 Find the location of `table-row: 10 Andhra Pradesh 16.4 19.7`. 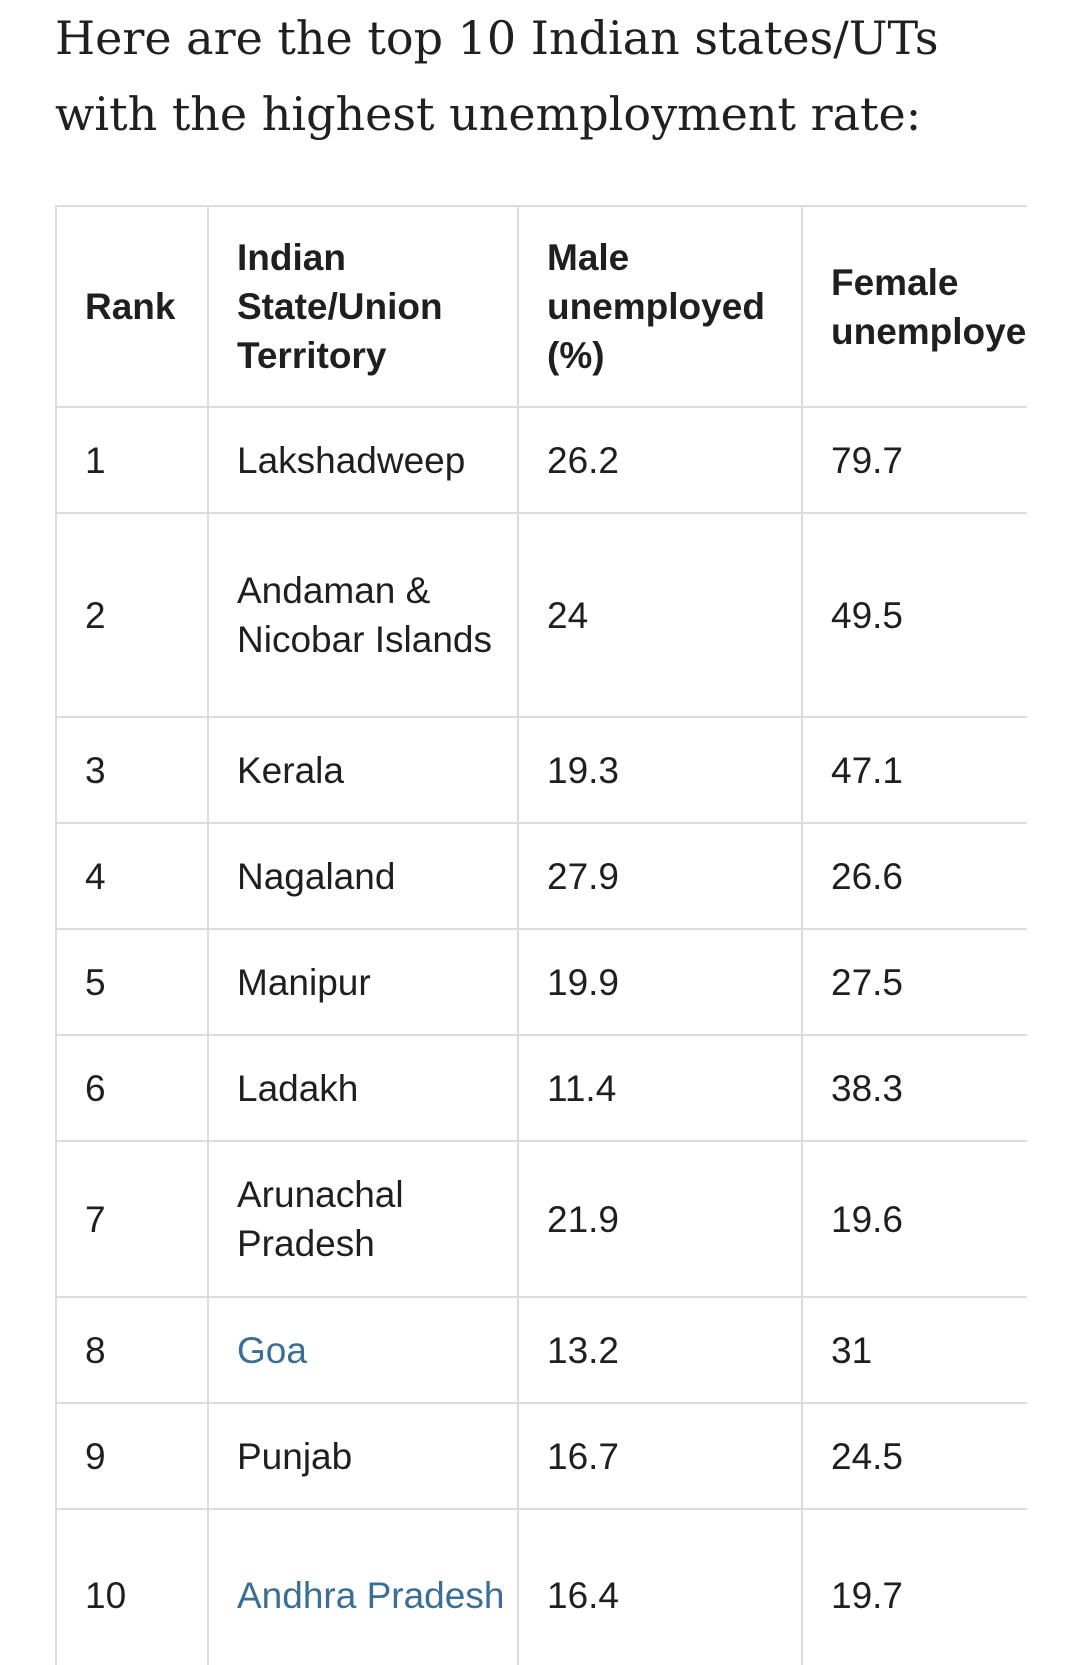

table-row: 10 Andhra Pradesh 16.4 19.7 is located at coordinates (541, 1586).